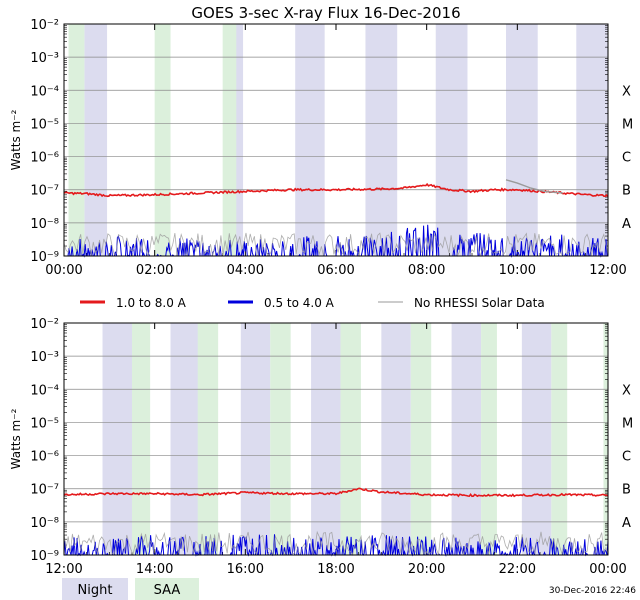 The width and height of the screenshot is (640, 600). I want to click on night-key-box, so click(95, 589).